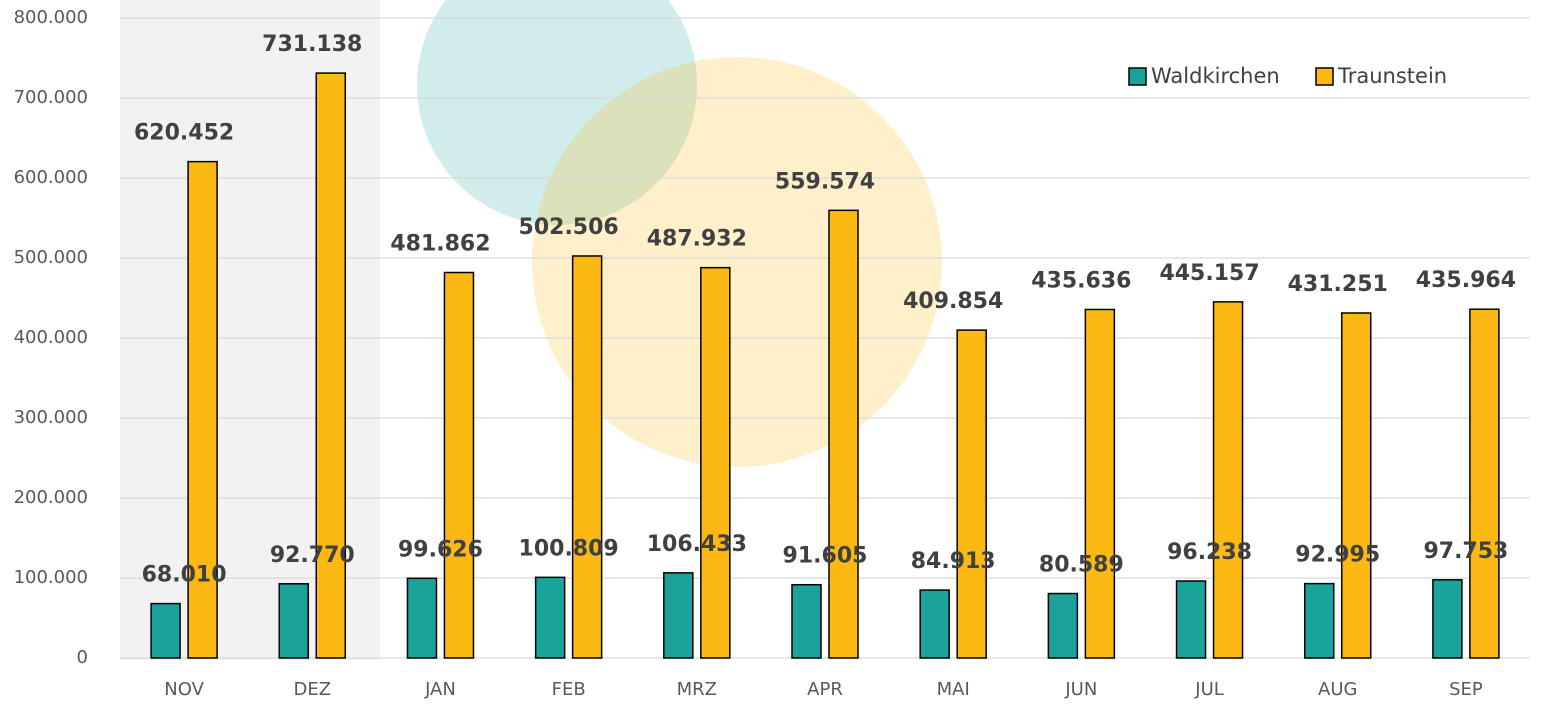 The image size is (1544, 704). What do you see at coordinates (51, 177) in the screenshot?
I see `y-tick-label: 600.000` at bounding box center [51, 177].